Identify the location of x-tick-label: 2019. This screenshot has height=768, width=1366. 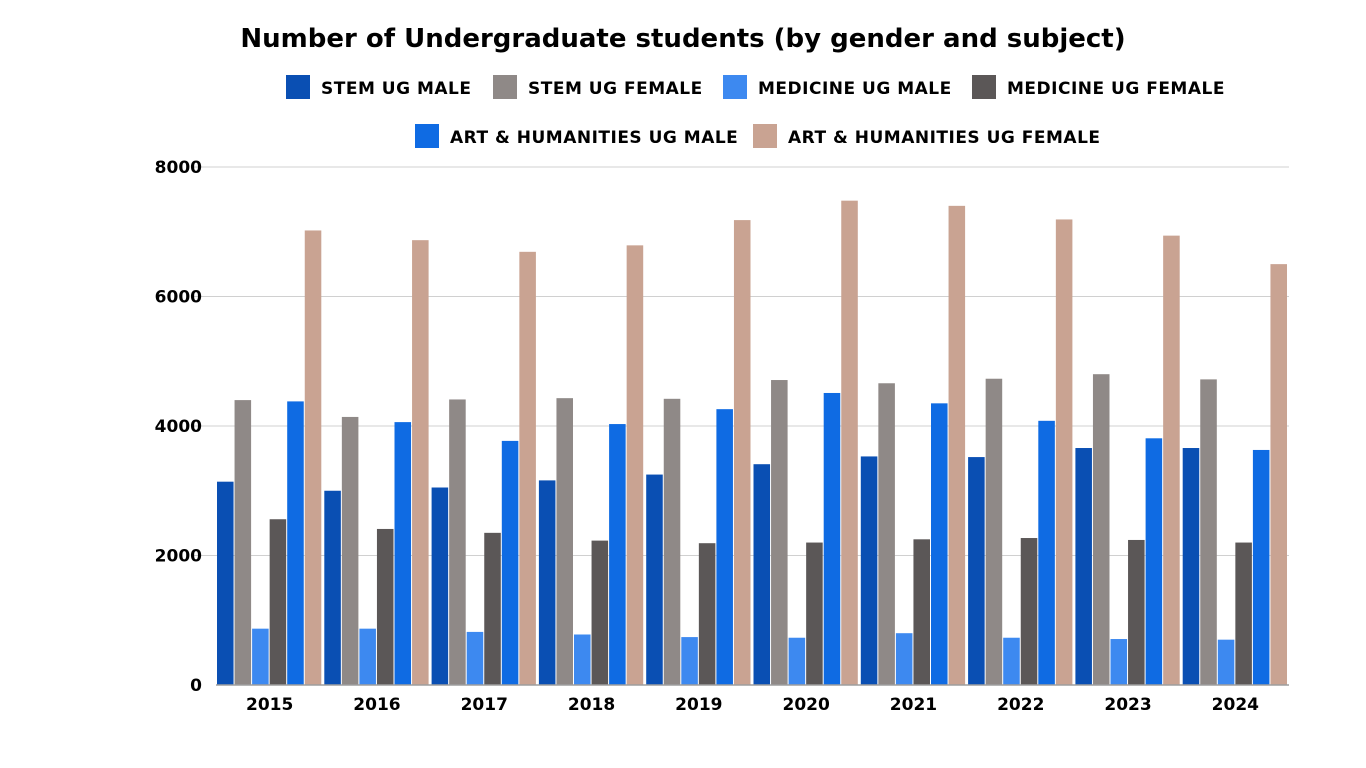
(698, 705).